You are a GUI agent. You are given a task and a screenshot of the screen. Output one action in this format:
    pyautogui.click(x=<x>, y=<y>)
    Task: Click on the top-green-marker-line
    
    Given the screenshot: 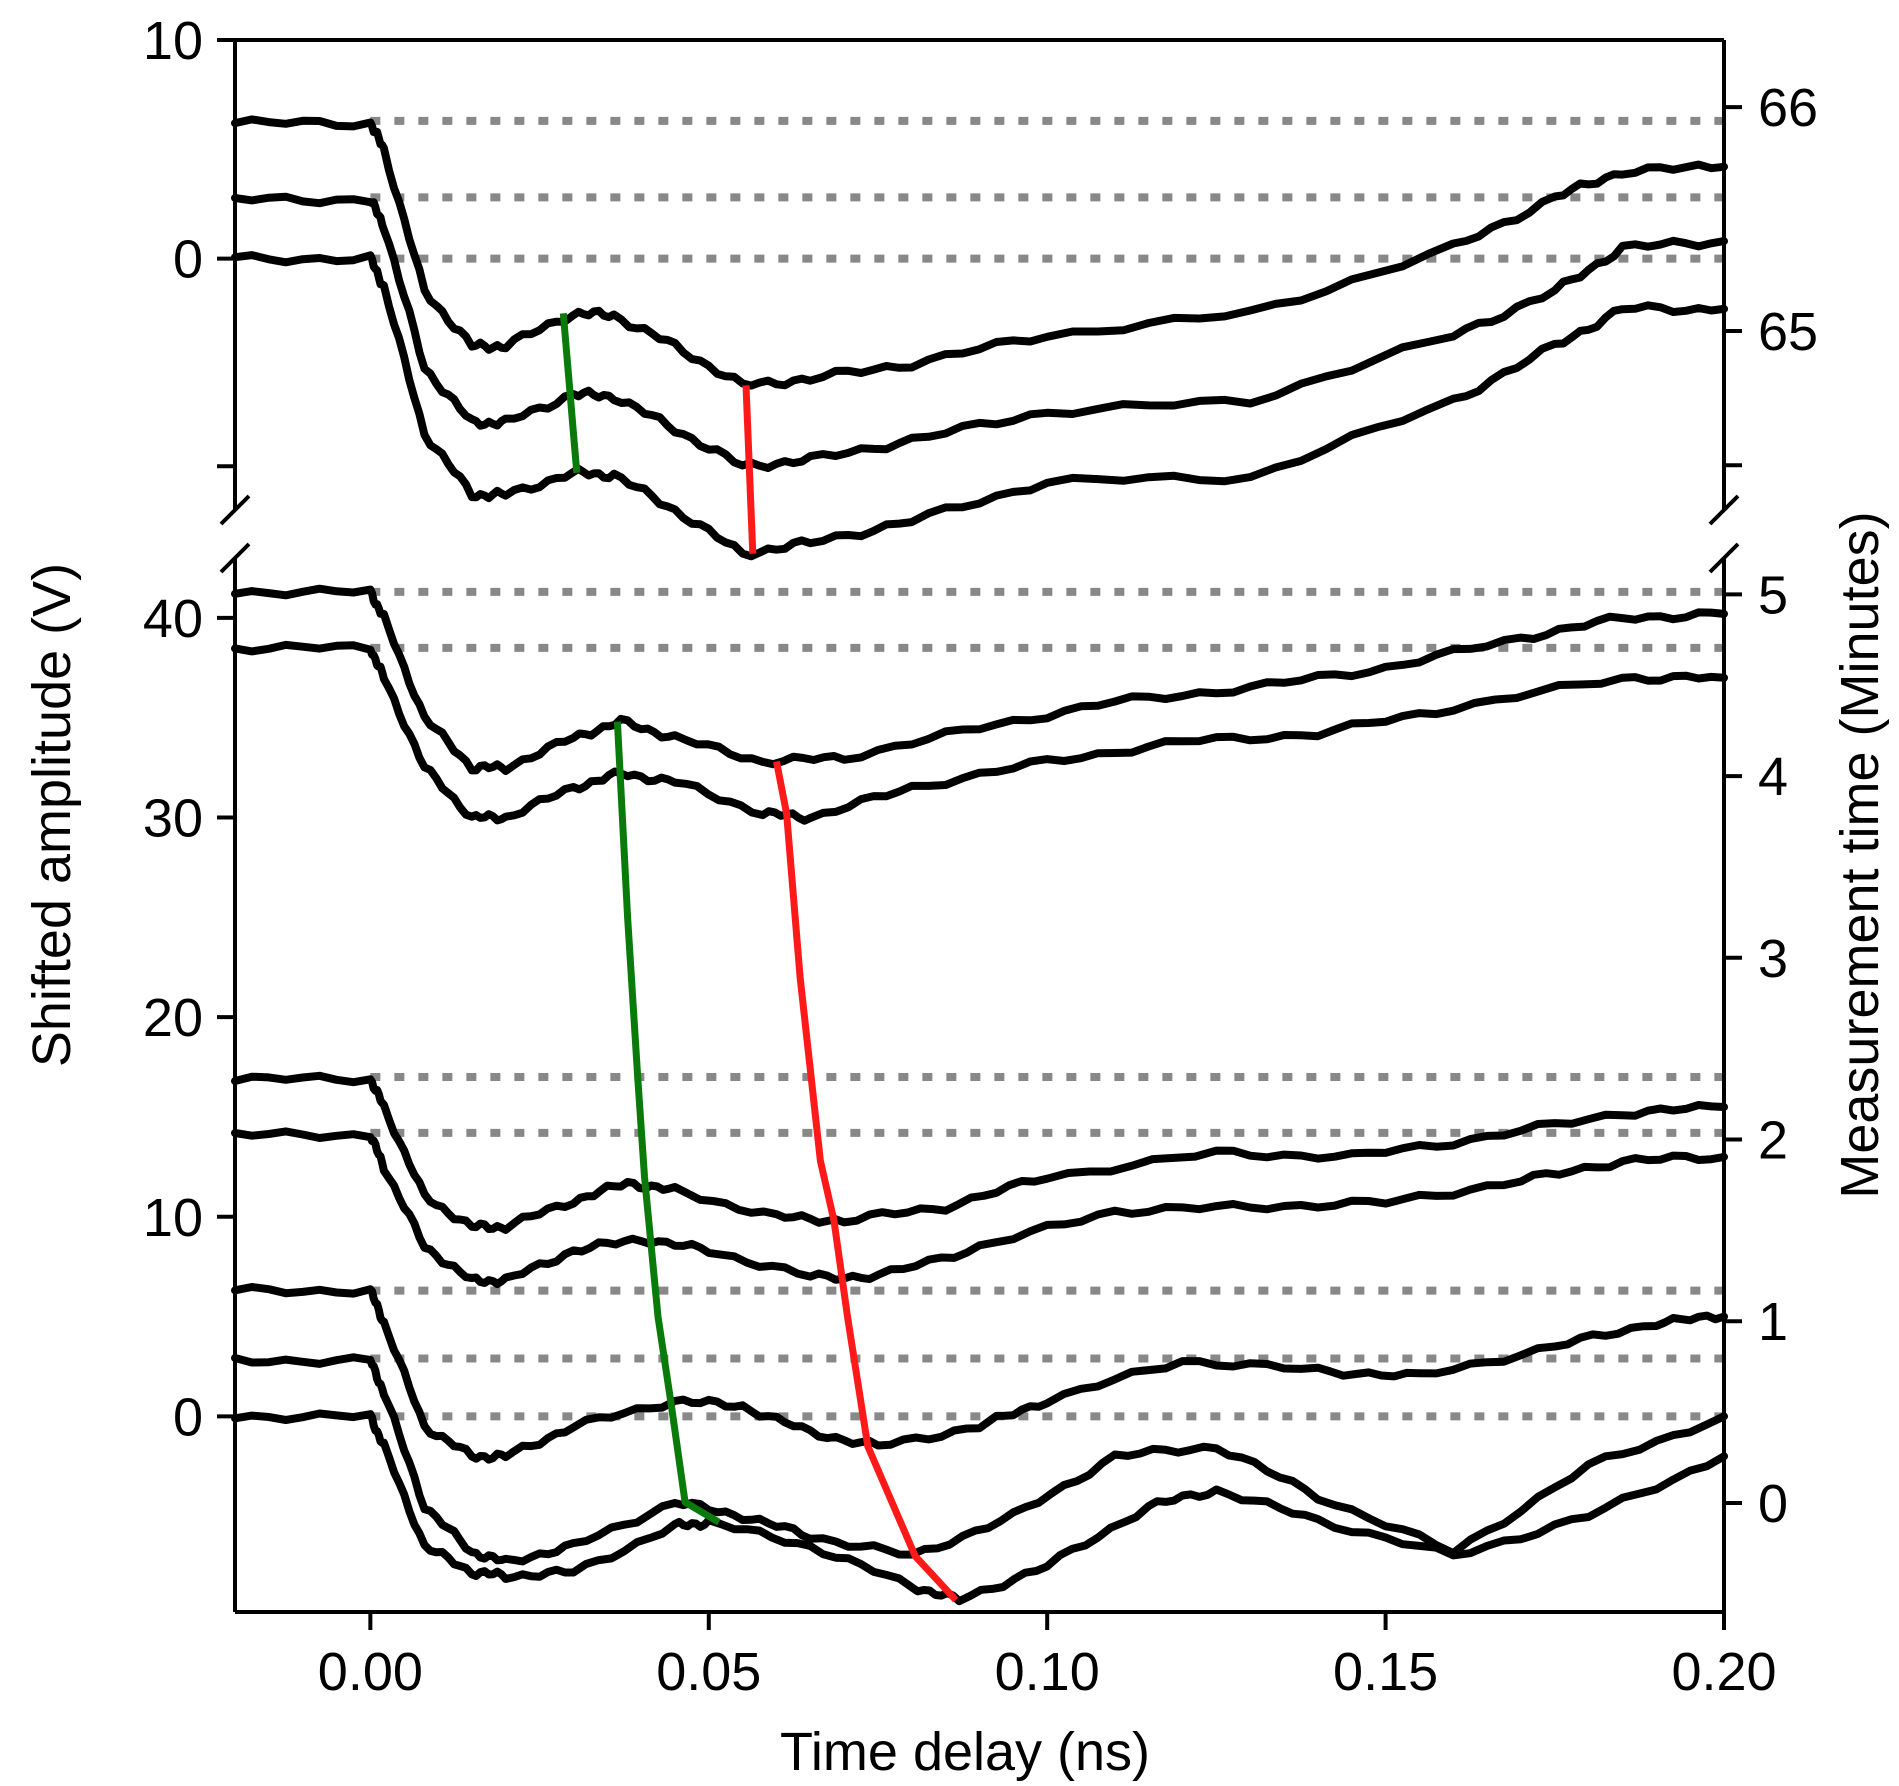 What is the action you would take?
    pyautogui.click(x=570, y=393)
    